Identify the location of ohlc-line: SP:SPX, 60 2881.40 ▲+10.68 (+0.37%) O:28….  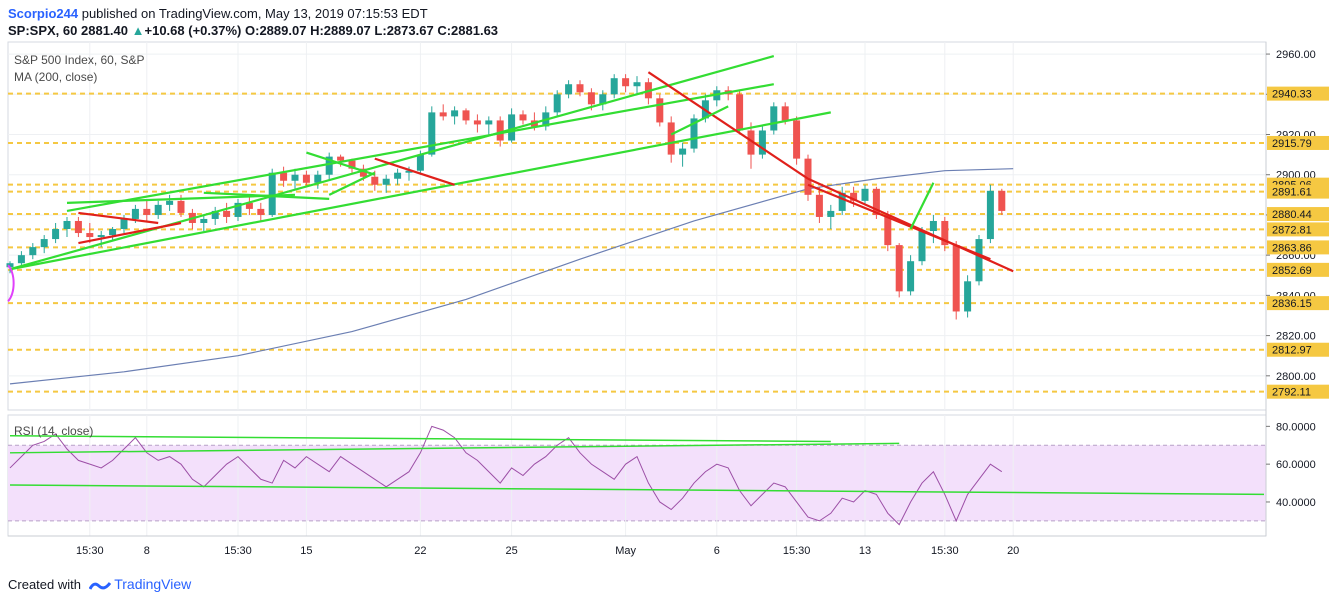
(253, 30).